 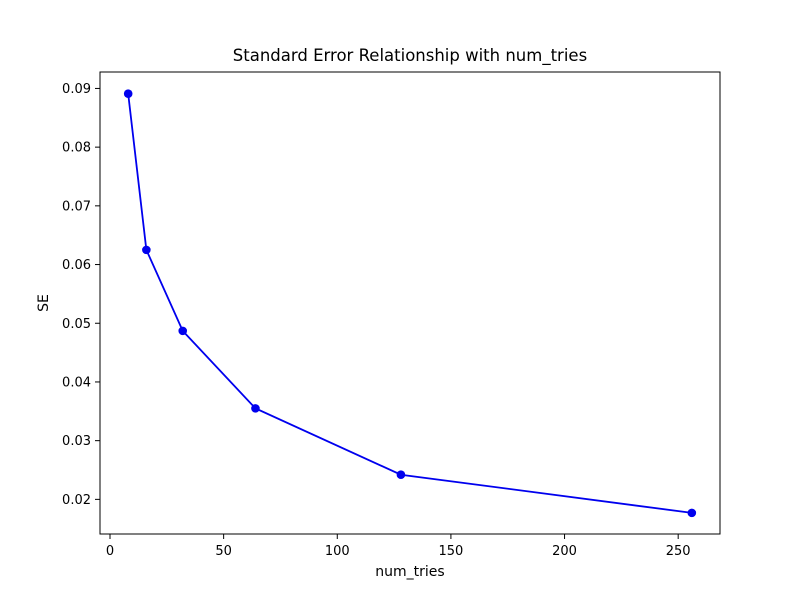 What do you see at coordinates (76, 441) in the screenshot?
I see `y-tick-label: 0.03` at bounding box center [76, 441].